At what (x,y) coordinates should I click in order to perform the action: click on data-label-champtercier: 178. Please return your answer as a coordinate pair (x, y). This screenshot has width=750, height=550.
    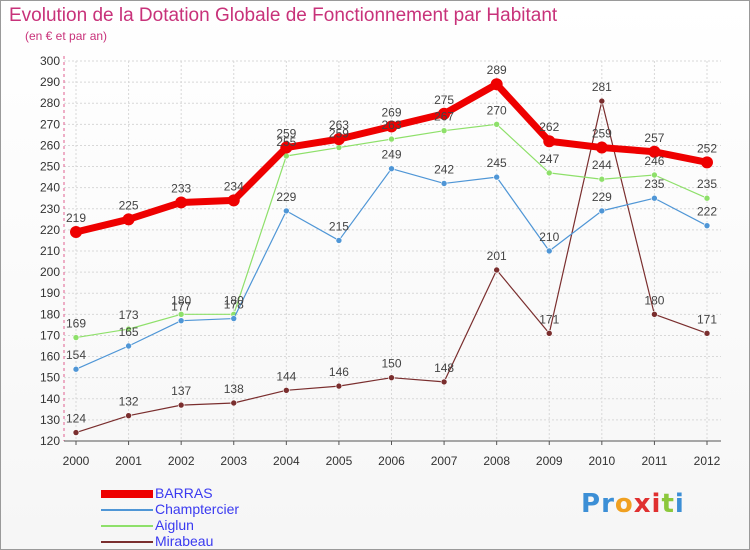
    Looking at the image, I should click on (234, 305).